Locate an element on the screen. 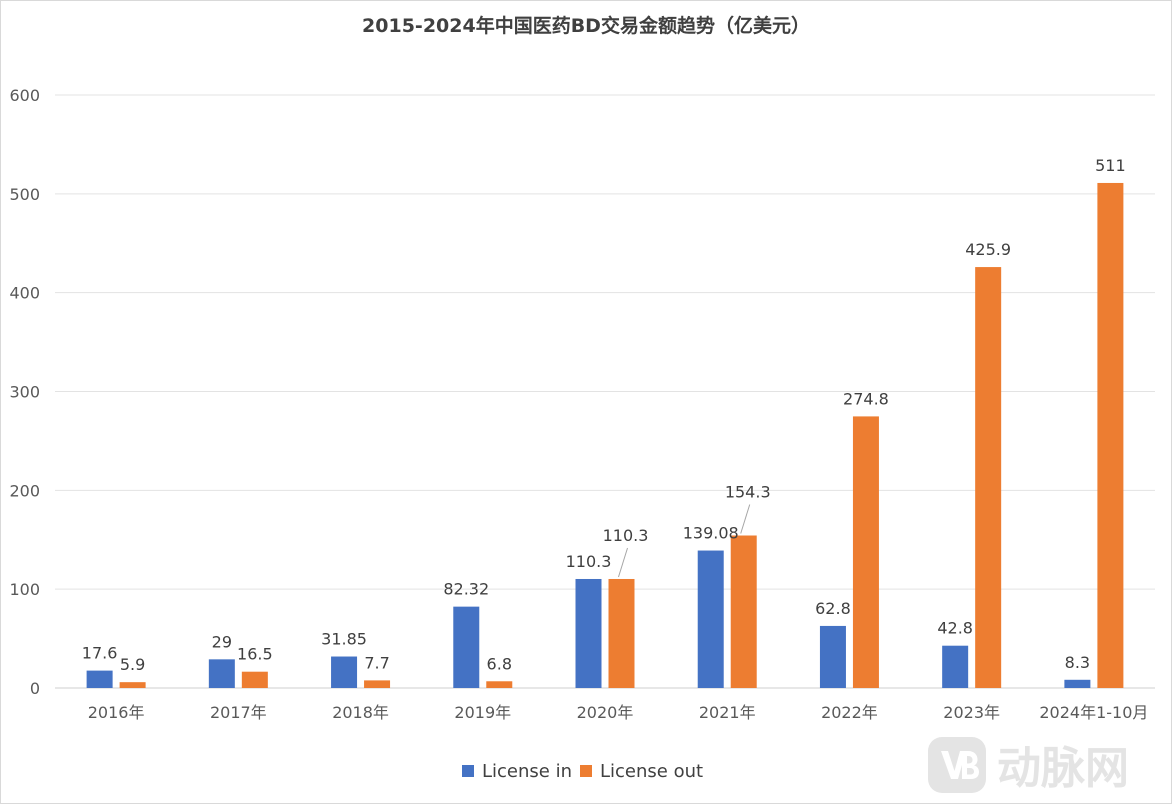 The image size is (1172, 804). y-tick-label: 300 is located at coordinates (24, 392).